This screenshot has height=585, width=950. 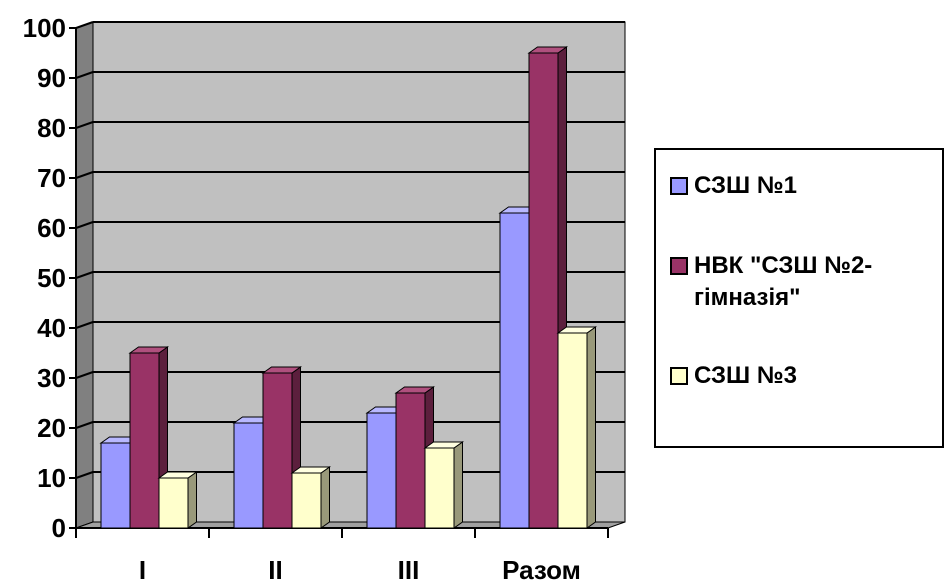 What do you see at coordinates (142, 570) in the screenshot?
I see `x-tick-label: I` at bounding box center [142, 570].